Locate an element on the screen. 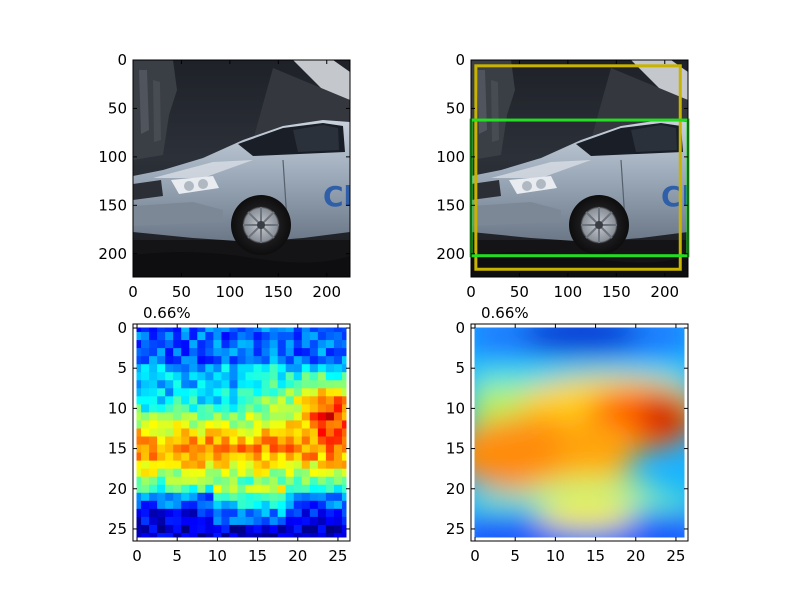  y-tick-label: 5 is located at coordinates (122, 368).